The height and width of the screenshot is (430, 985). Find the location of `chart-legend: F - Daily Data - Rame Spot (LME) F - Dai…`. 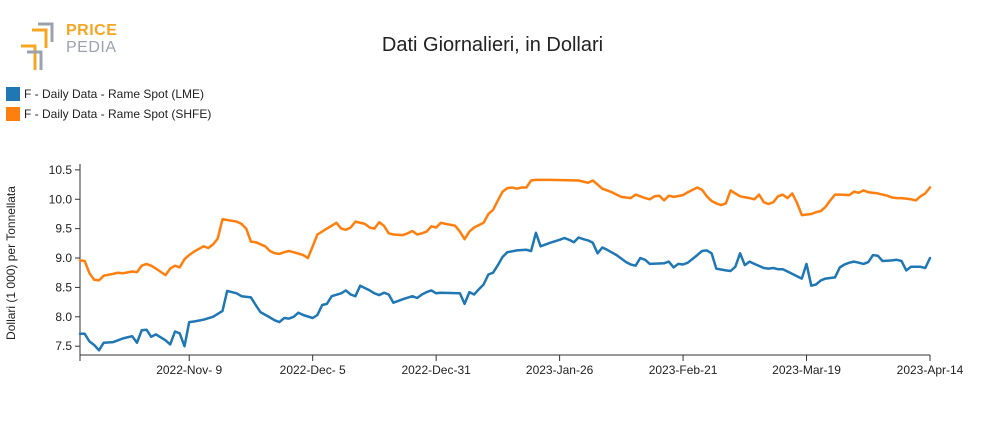

chart-legend: F - Daily Data - Rame Spot (LME) F - Dai… is located at coordinates (108, 104).